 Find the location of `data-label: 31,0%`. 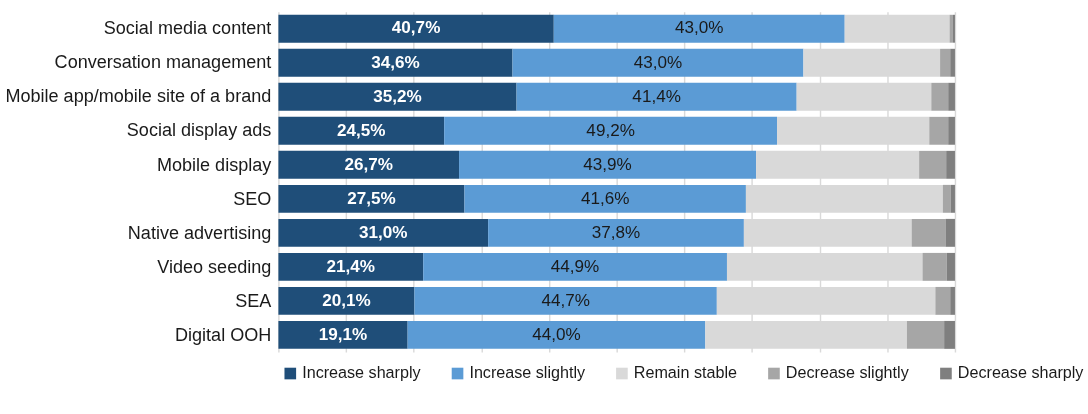

data-label: 31,0% is located at coordinates (383, 232).